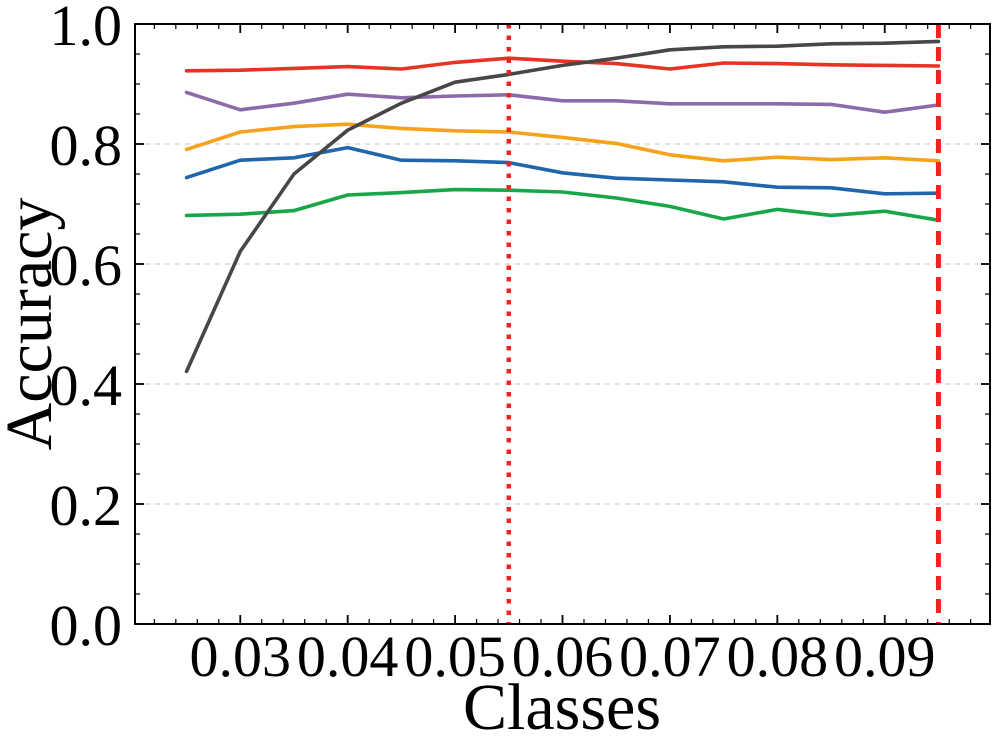  Describe the element at coordinates (33, 324) in the screenshot. I see `y-axis-label: Accuracy` at that location.